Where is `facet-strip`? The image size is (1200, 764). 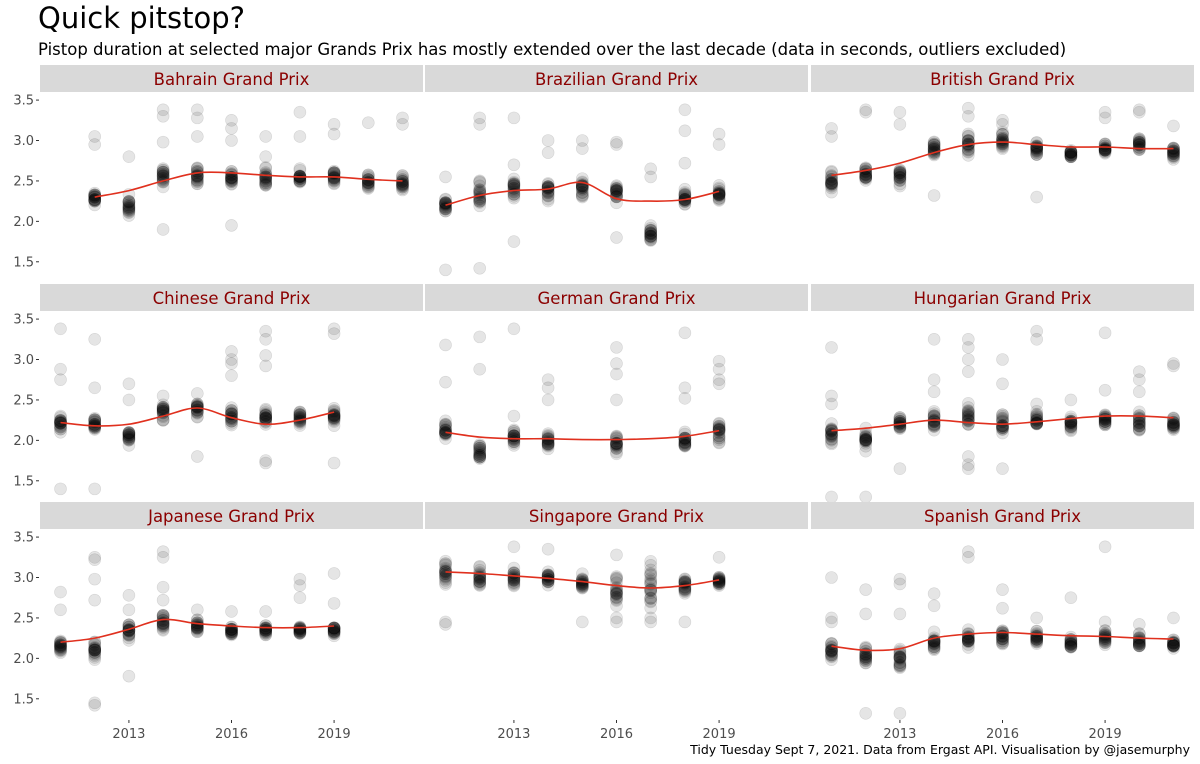 facet-strip is located at coordinates (231, 78).